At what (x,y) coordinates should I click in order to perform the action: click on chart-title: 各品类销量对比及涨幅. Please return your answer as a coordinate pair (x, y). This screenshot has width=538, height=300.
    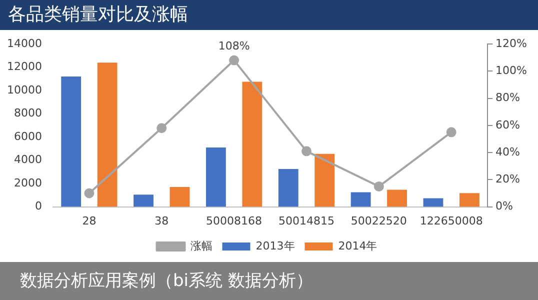
    Looking at the image, I should click on (269, 15).